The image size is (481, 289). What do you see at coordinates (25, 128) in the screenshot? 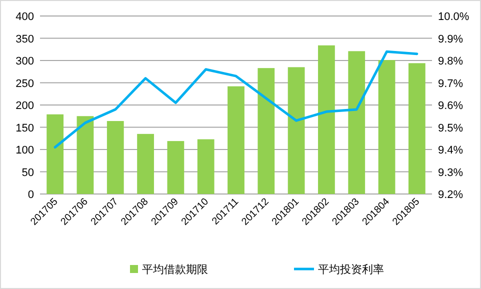
I see `y-tick-label: 150` at bounding box center [25, 128].